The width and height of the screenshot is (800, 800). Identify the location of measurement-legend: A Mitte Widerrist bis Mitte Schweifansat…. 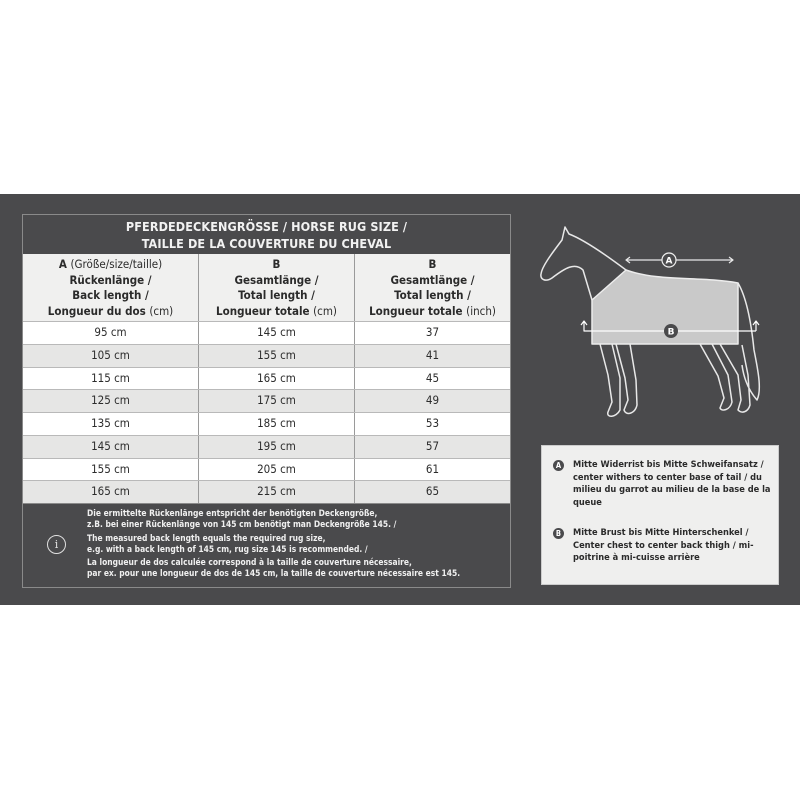
(660, 515).